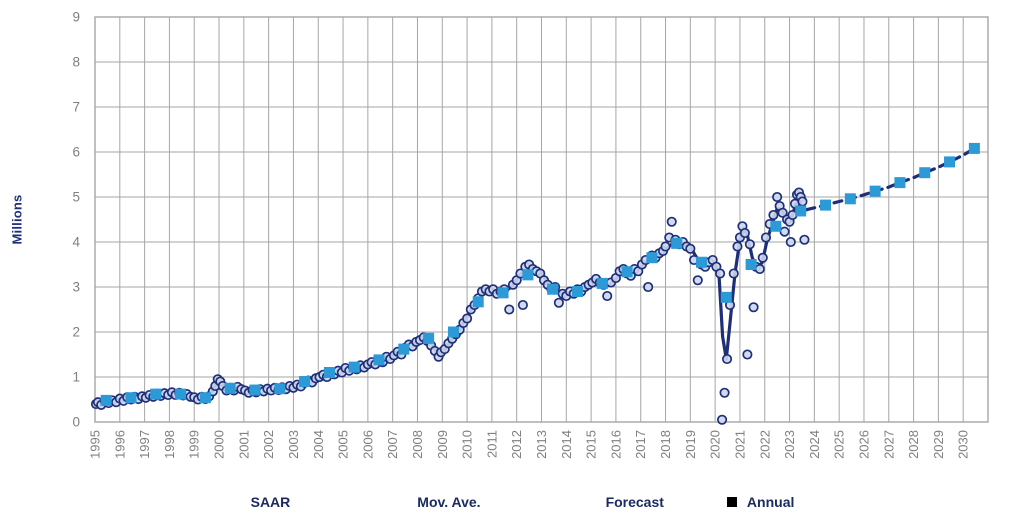  Describe the element at coordinates (591, 444) in the screenshot. I see `svg-text: 2015` at that location.